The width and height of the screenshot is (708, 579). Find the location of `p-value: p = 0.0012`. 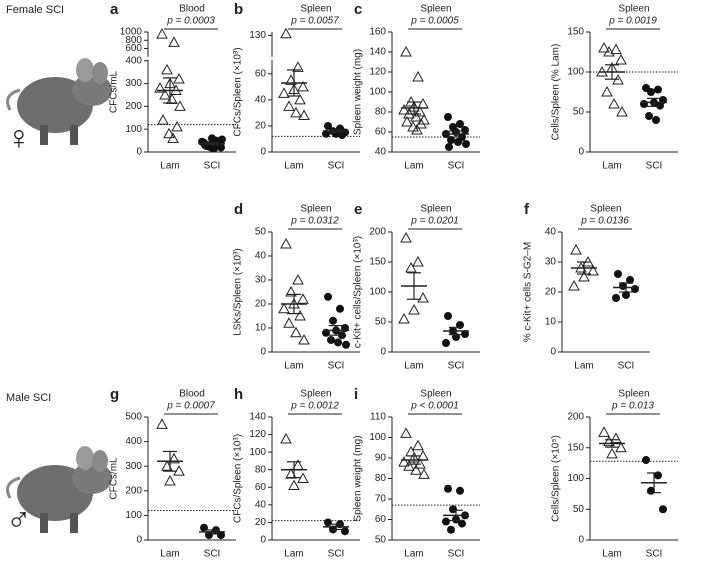

p-value: p = 0.0012 is located at coordinates (314, 406).